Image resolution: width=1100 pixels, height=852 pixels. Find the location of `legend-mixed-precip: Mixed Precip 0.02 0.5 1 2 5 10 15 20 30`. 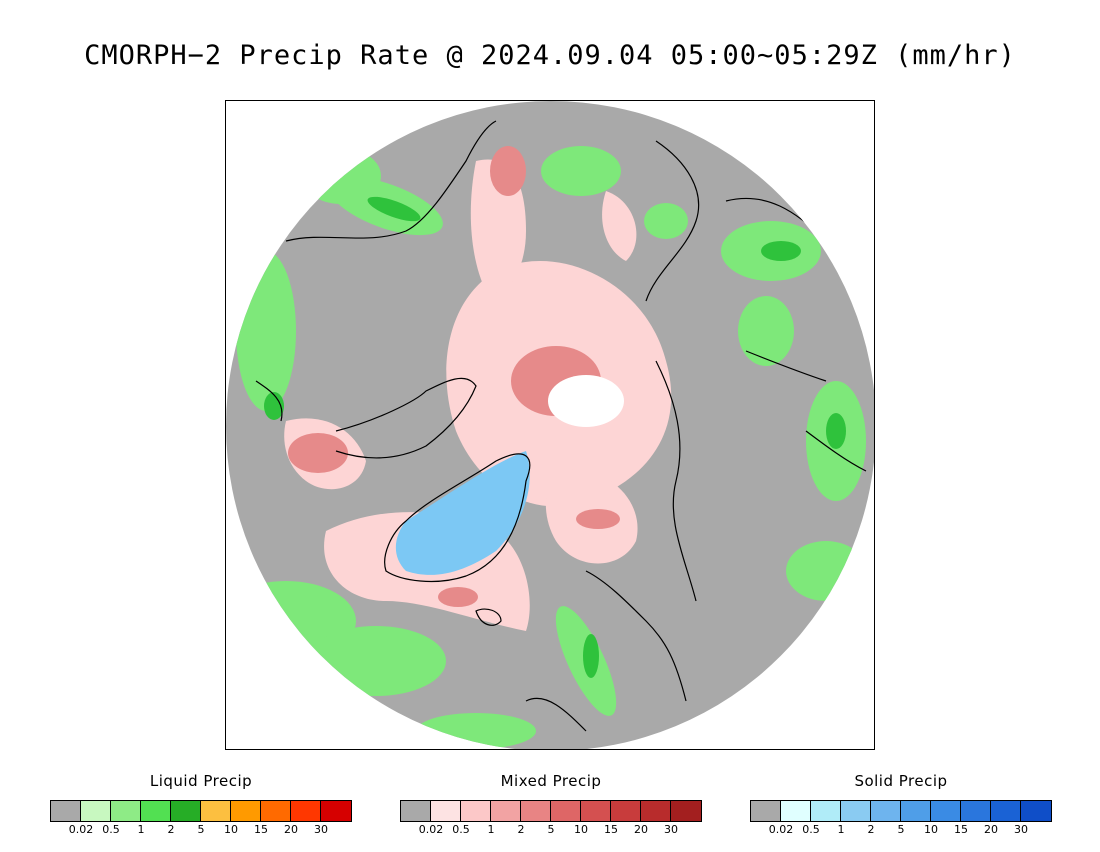

legend-mixed-precip: Mixed Precip 0.02 0.5 1 2 5 10 15 20 30 is located at coordinates (551, 812).